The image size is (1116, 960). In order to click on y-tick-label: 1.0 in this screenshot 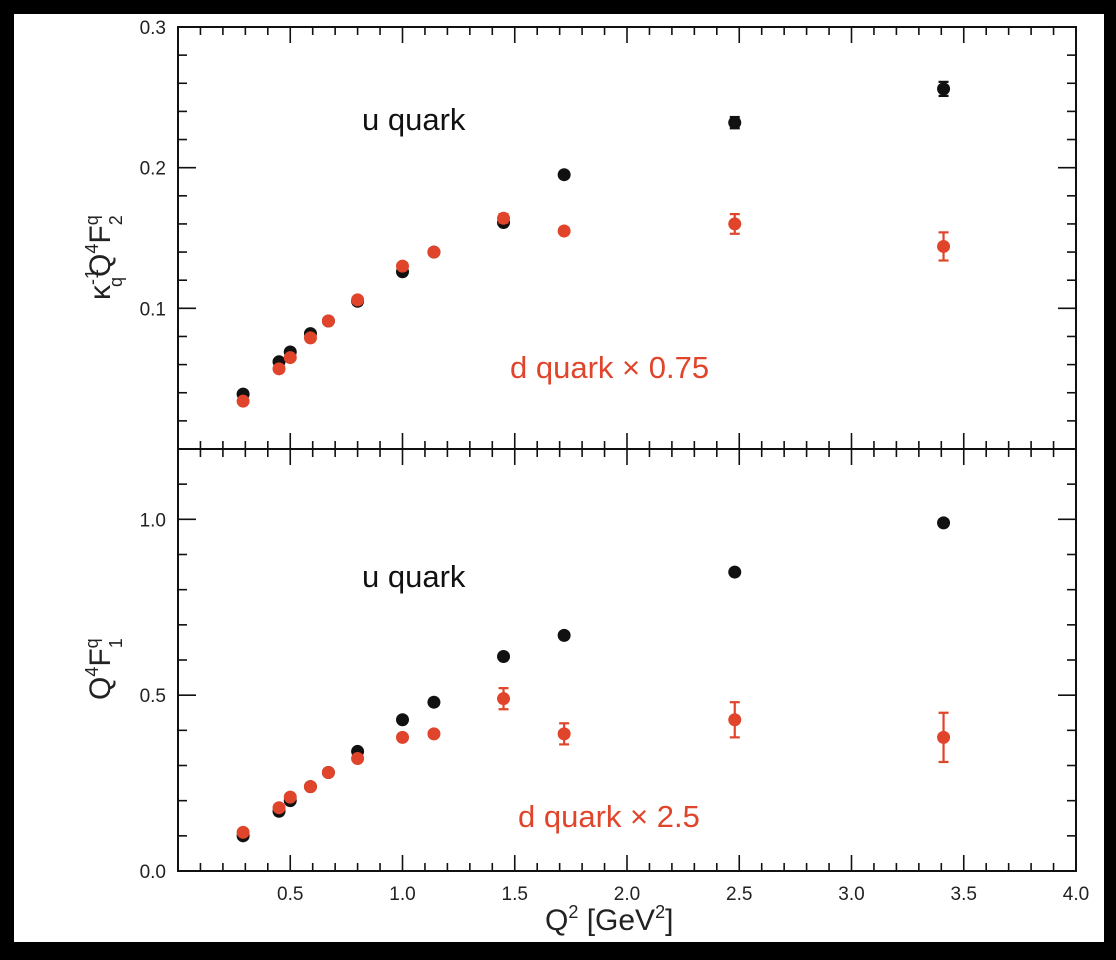, I will do `click(153, 520)`.